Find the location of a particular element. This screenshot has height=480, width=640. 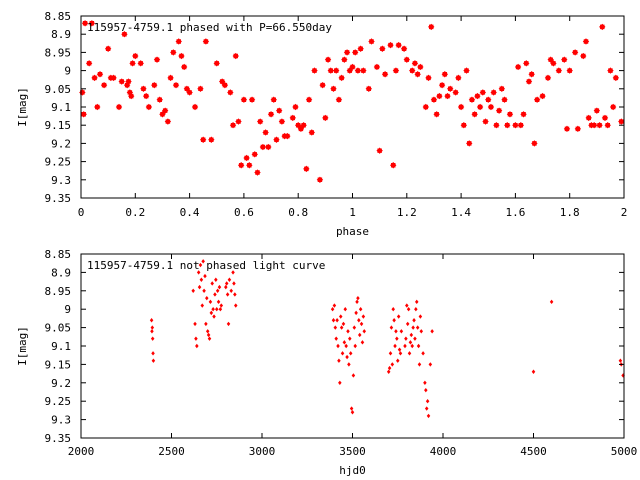

x-axis-label: phase is located at coordinates (352, 231).